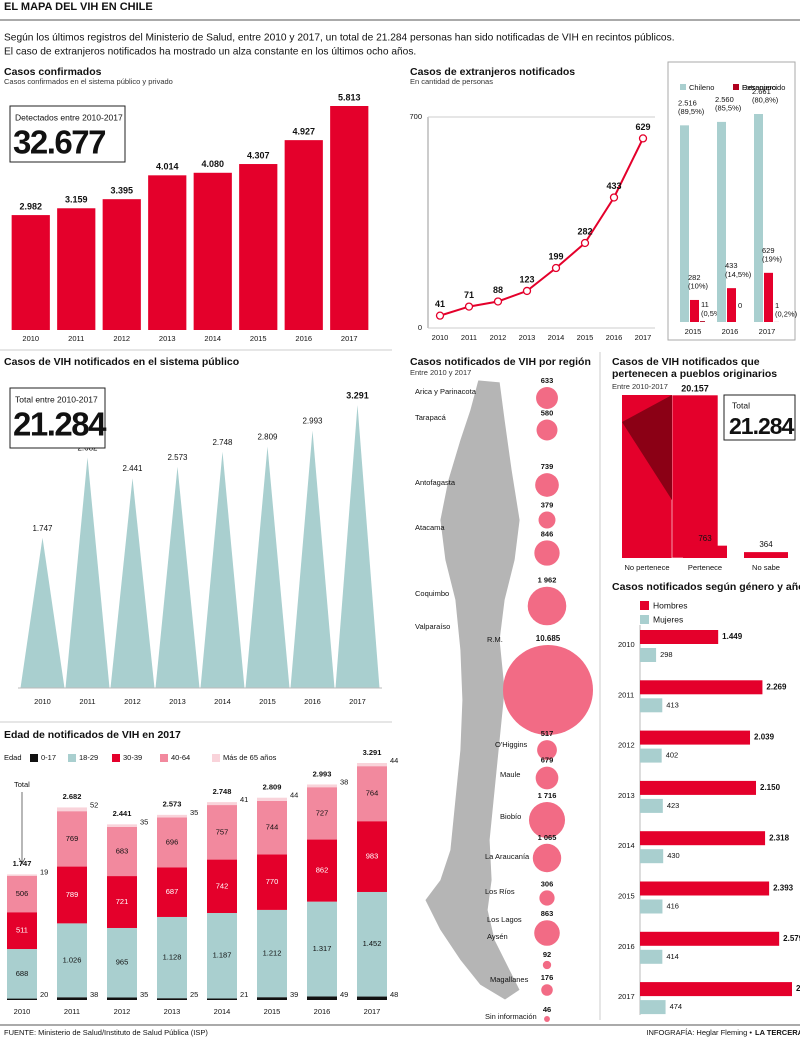  I want to click on value-label: 2.661 (80,8%), so click(765, 96).